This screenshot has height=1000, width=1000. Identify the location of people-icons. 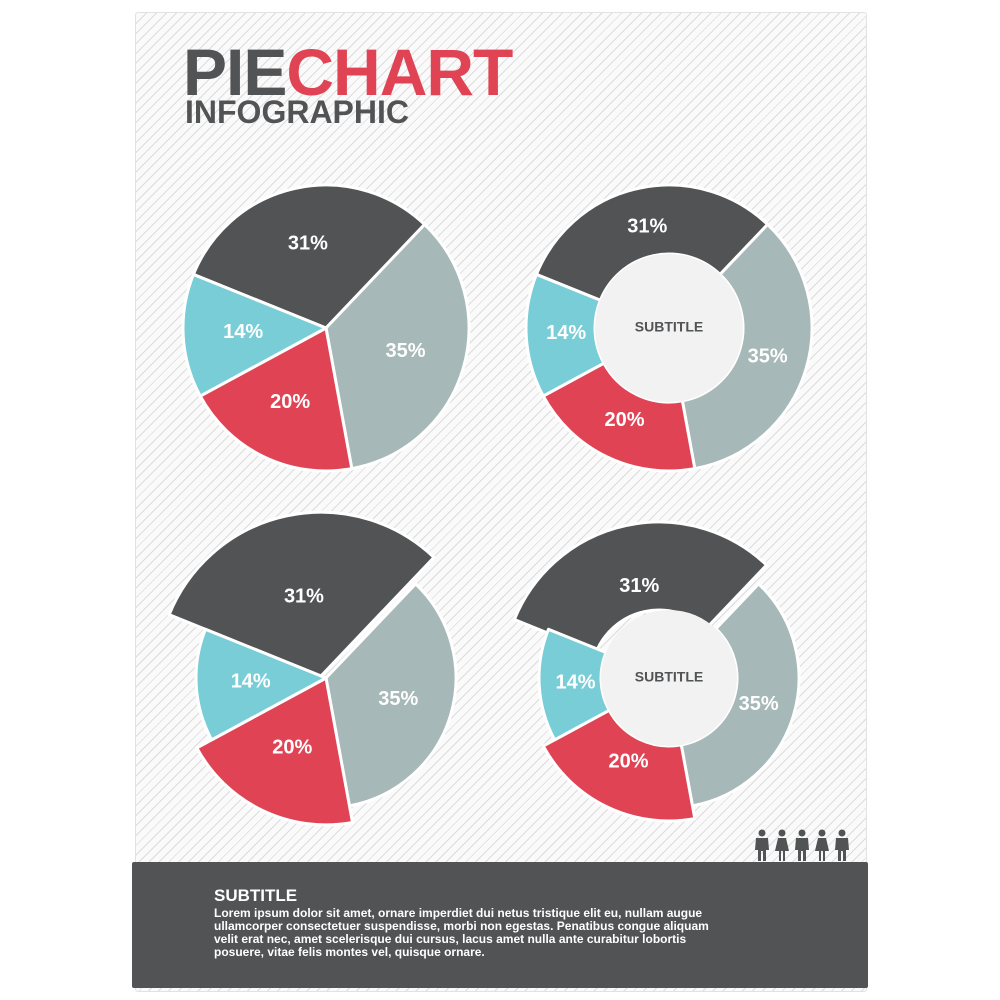
(802, 845).